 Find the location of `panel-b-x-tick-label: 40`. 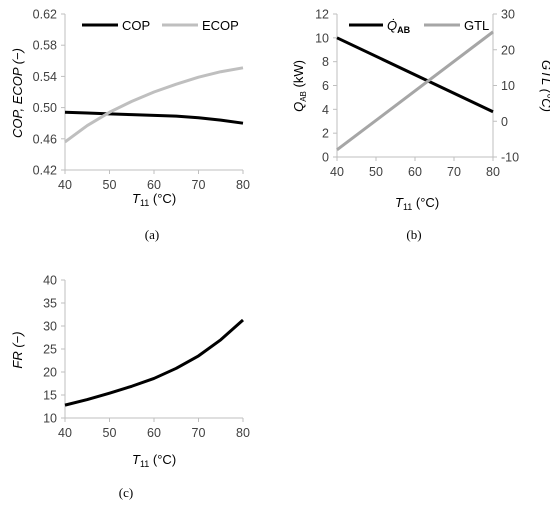

panel-b-x-tick-label: 40 is located at coordinates (337, 172).